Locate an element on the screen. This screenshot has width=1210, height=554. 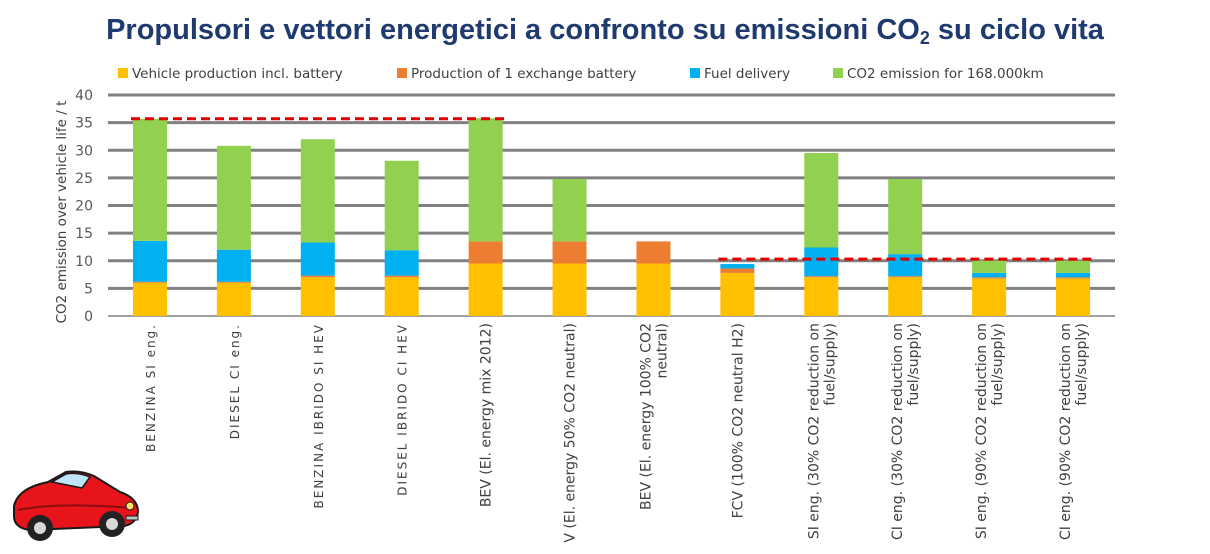
legend-item: Vehicle production incl. battery is located at coordinates (230, 74).